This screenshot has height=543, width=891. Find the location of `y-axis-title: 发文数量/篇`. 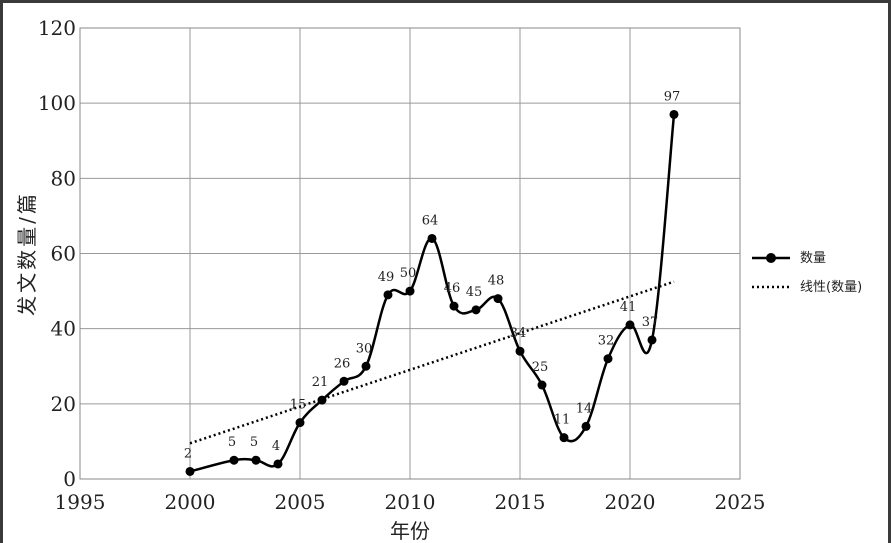

y-axis-title: 发文数量/篇 is located at coordinates (27, 253).